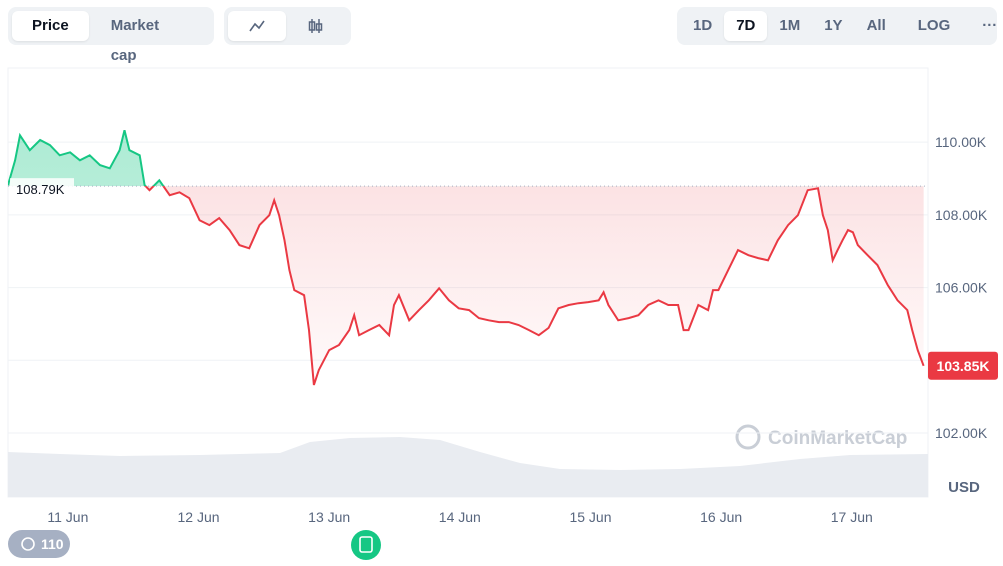  Describe the element at coordinates (961, 433) in the screenshot. I see `y-tick-label: 102.00K` at that location.